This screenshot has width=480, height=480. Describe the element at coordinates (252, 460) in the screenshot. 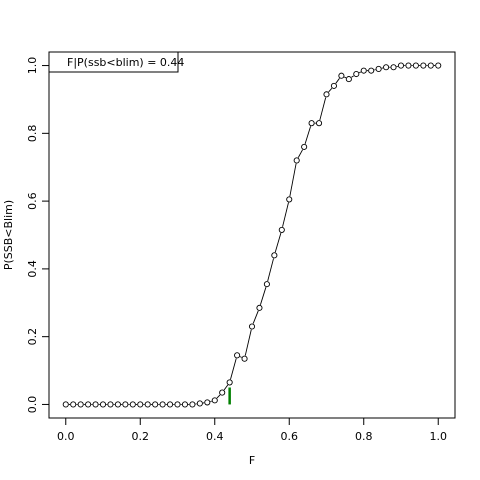

I see `x-axis-label: F` at that location.